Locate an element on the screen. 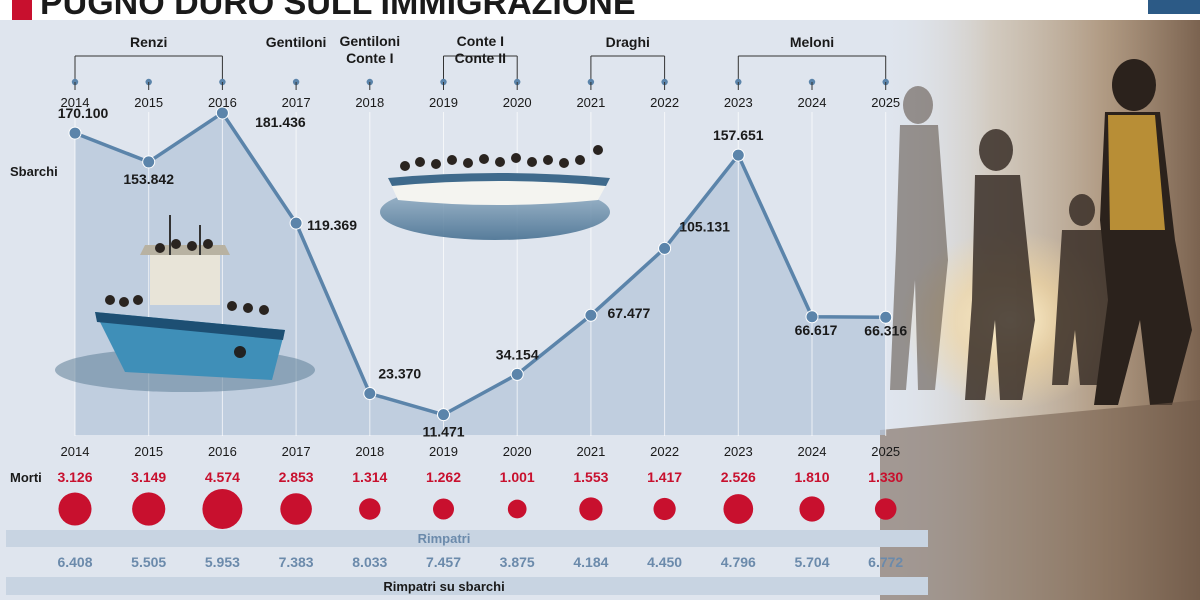 This screenshot has height=600, width=1200. morti-bubble-2023 is located at coordinates (738, 509).